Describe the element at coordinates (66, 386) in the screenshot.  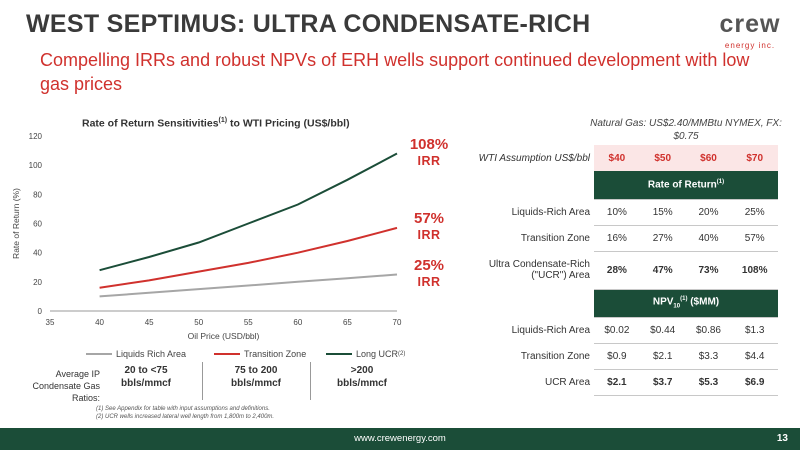
I see `ratio-row-label: Average IP Condensate Gas Ratios:` at that location.